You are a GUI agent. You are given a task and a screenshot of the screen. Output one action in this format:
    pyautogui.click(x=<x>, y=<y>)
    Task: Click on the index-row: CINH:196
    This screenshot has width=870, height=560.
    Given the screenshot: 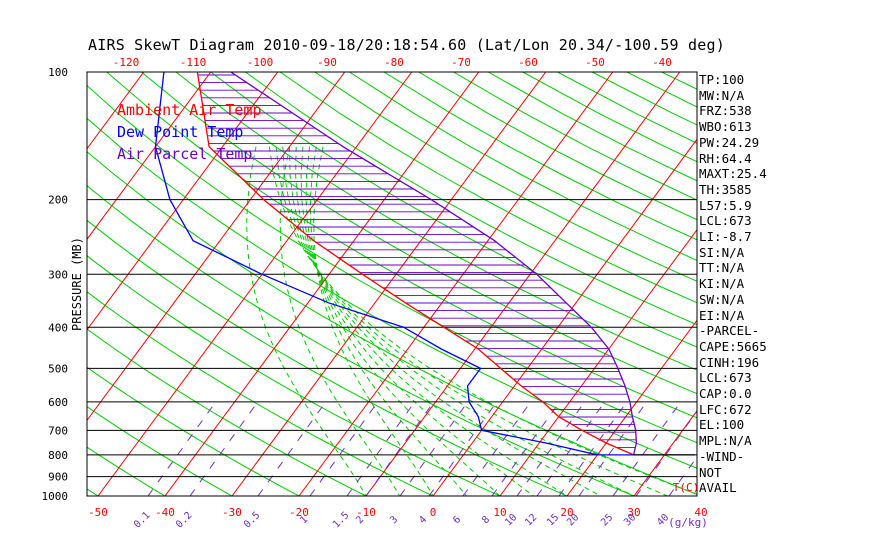 What is the action you would take?
    pyautogui.click(x=729, y=362)
    